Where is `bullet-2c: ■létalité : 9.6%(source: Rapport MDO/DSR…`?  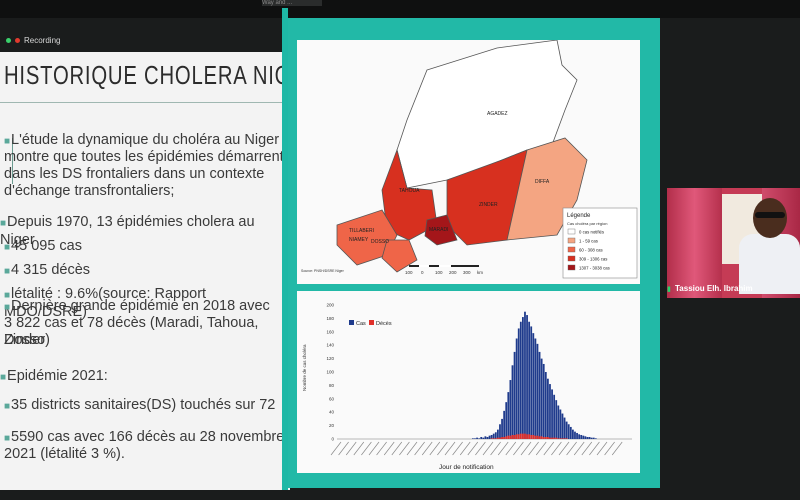 bullet-2c: ■létalité : 9.6%(source: Rapport MDO/DSR… is located at coordinates (105, 303).